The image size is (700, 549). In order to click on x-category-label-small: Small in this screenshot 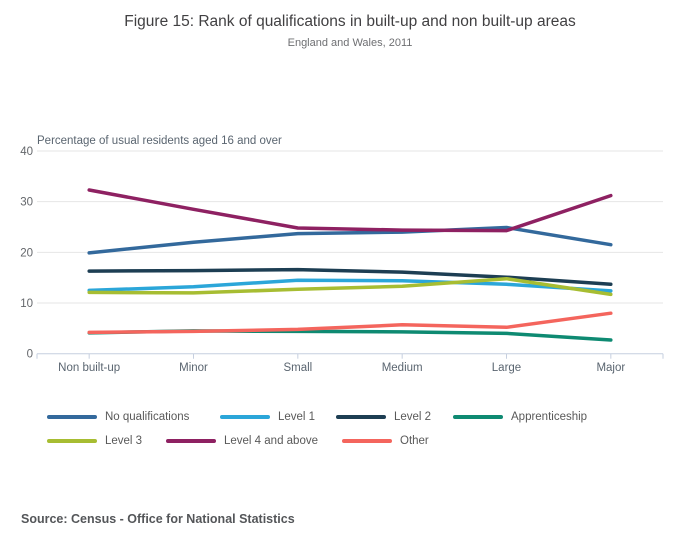, I will do `click(297, 368)`.